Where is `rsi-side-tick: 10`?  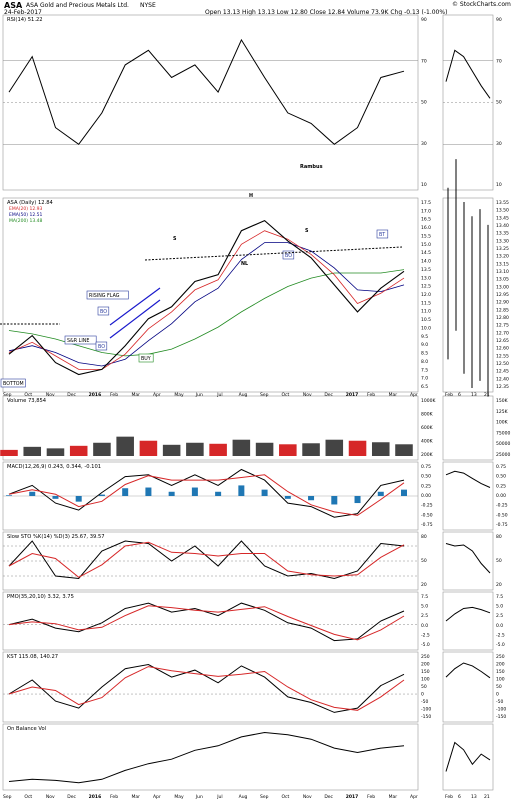
rsi-side-tick: 10 is located at coordinates (499, 185).